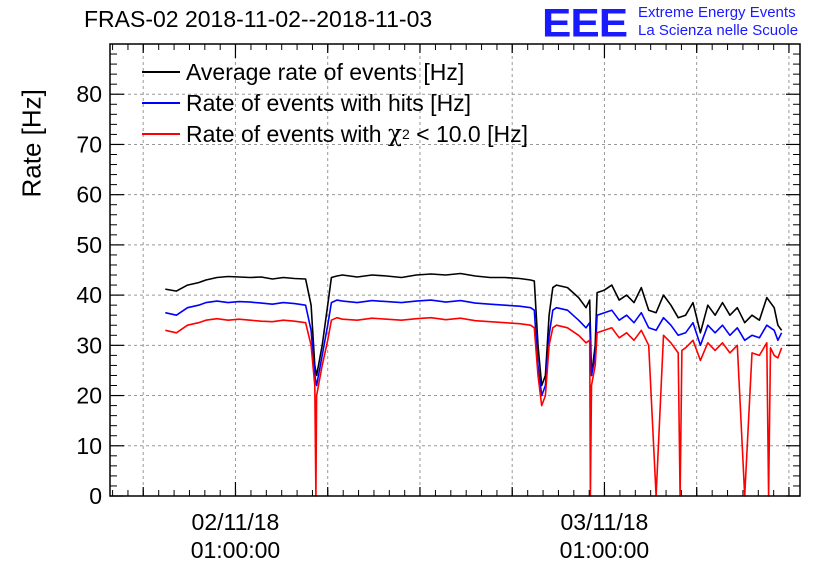 This screenshot has width=836, height=572. Describe the element at coordinates (717, 12) in the screenshot. I see `logo-line-1: Extreme Energy Events` at that location.